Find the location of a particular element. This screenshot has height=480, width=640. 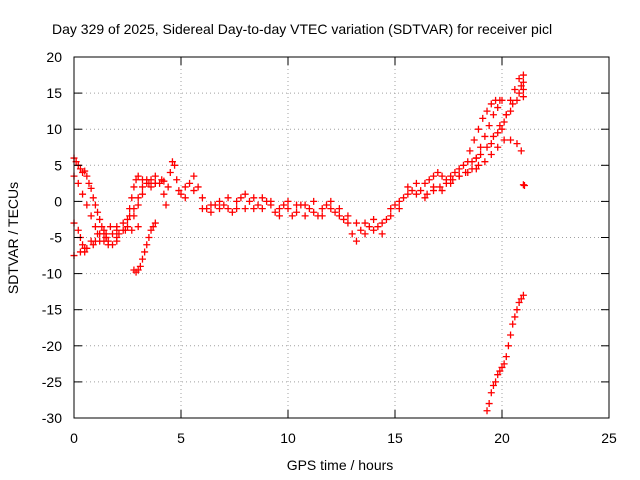

y-tick-label: 20 is located at coordinates (54, 57).